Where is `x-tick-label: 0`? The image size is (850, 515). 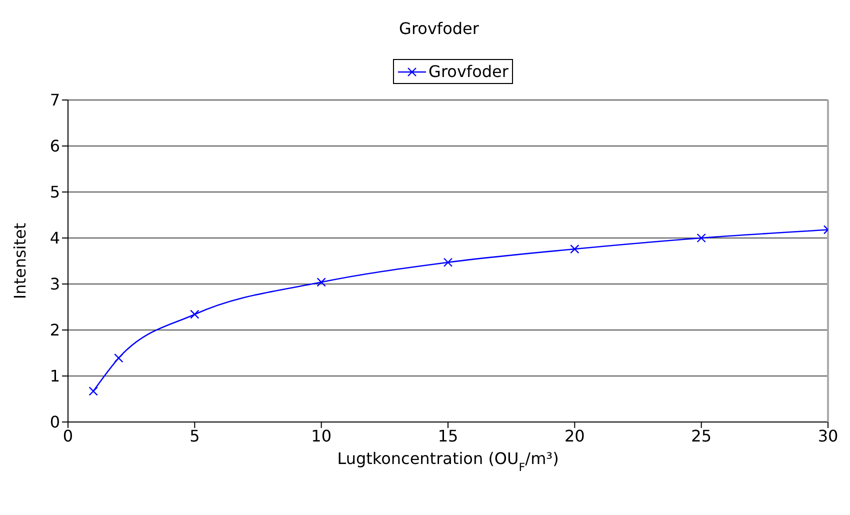 x-tick-label: 0 is located at coordinates (68, 436).